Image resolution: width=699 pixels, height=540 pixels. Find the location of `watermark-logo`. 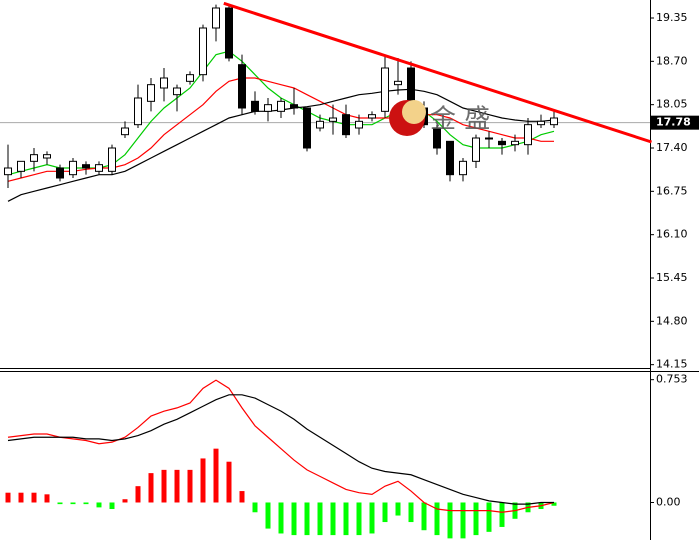

watermark-logo is located at coordinates (414, 112).